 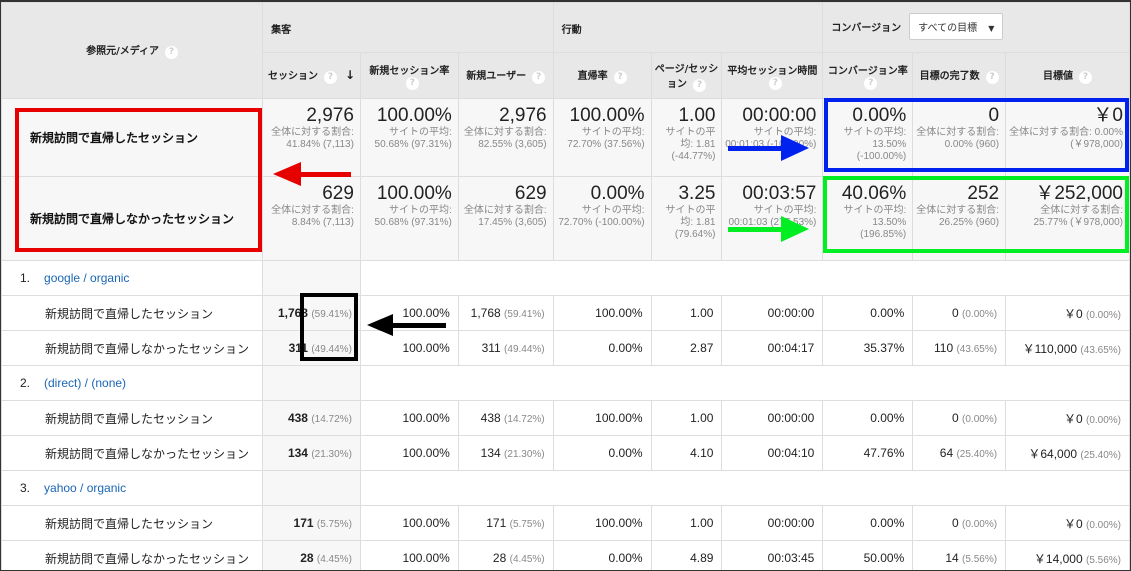 What do you see at coordinates (565, 383) in the screenshot?
I see `group-row: 2. (direct) / (none)` at bounding box center [565, 383].